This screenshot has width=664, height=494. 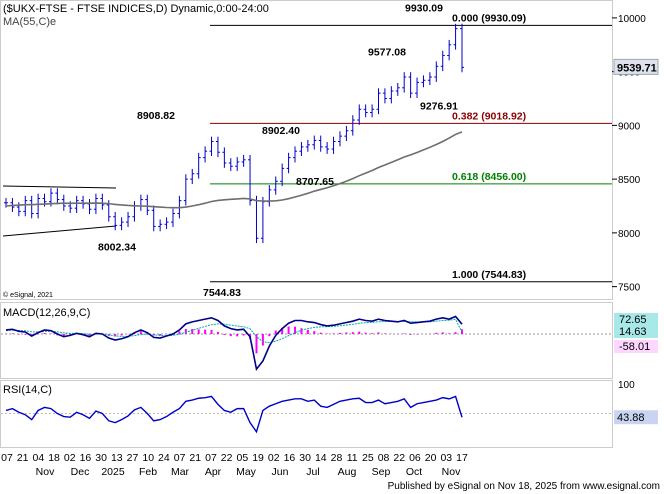 What do you see at coordinates (633, 332) in the screenshot?
I see `macd-value-text: 14.63` at bounding box center [633, 332].